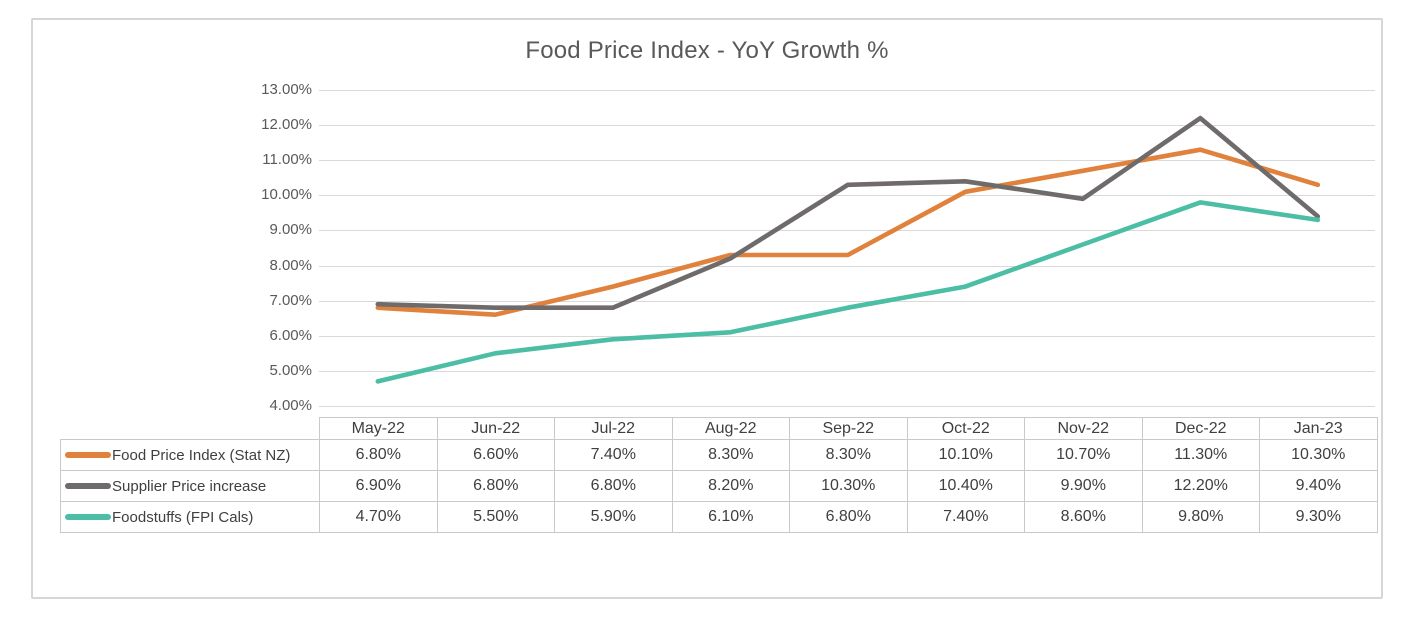 This screenshot has width=1404, height=618. What do you see at coordinates (290, 335) in the screenshot?
I see `y-axis-tick-label: 6.00%` at bounding box center [290, 335].